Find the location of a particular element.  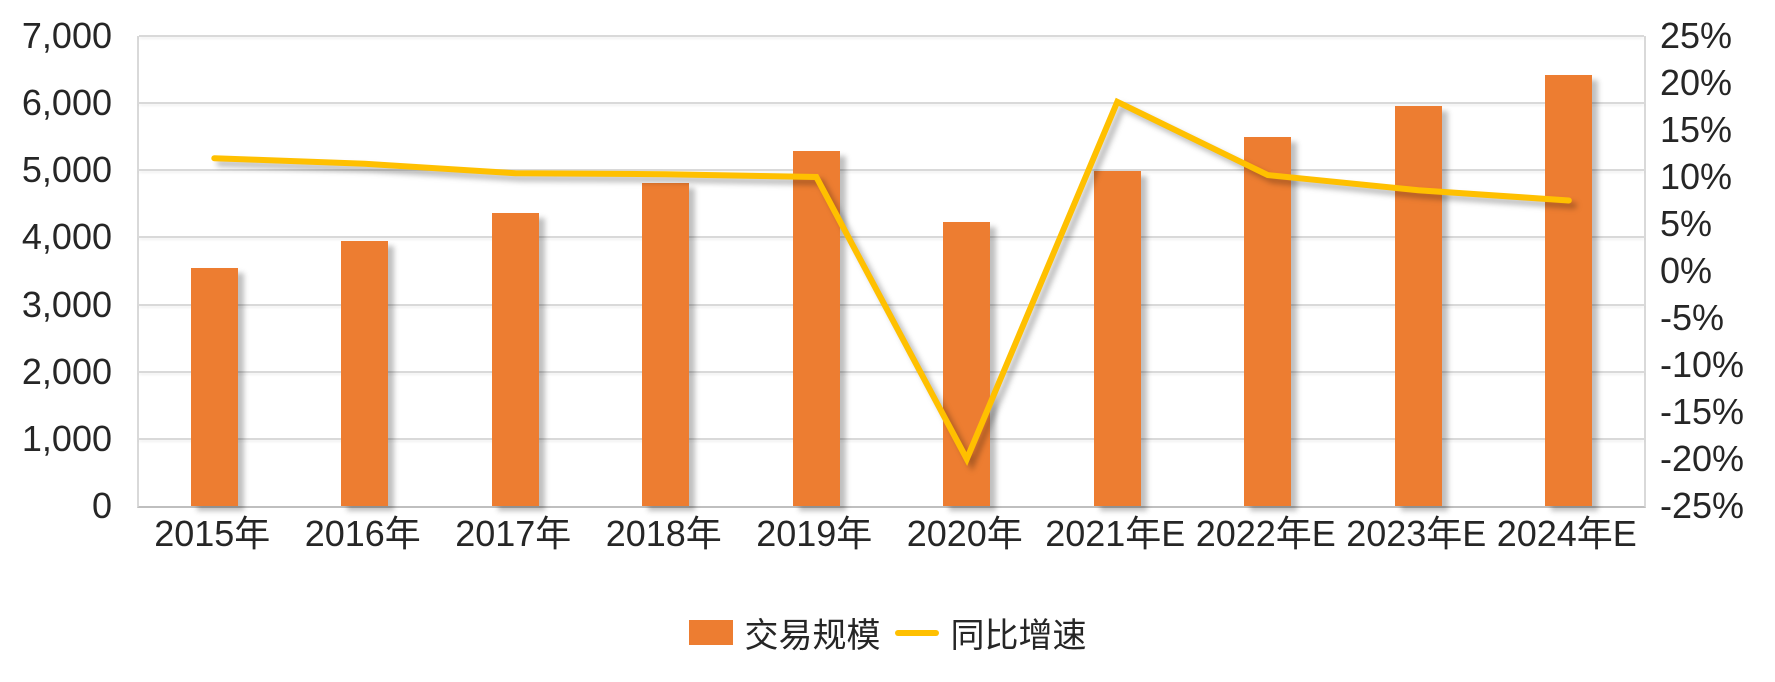

line-swatch-icon is located at coordinates (916, 632).